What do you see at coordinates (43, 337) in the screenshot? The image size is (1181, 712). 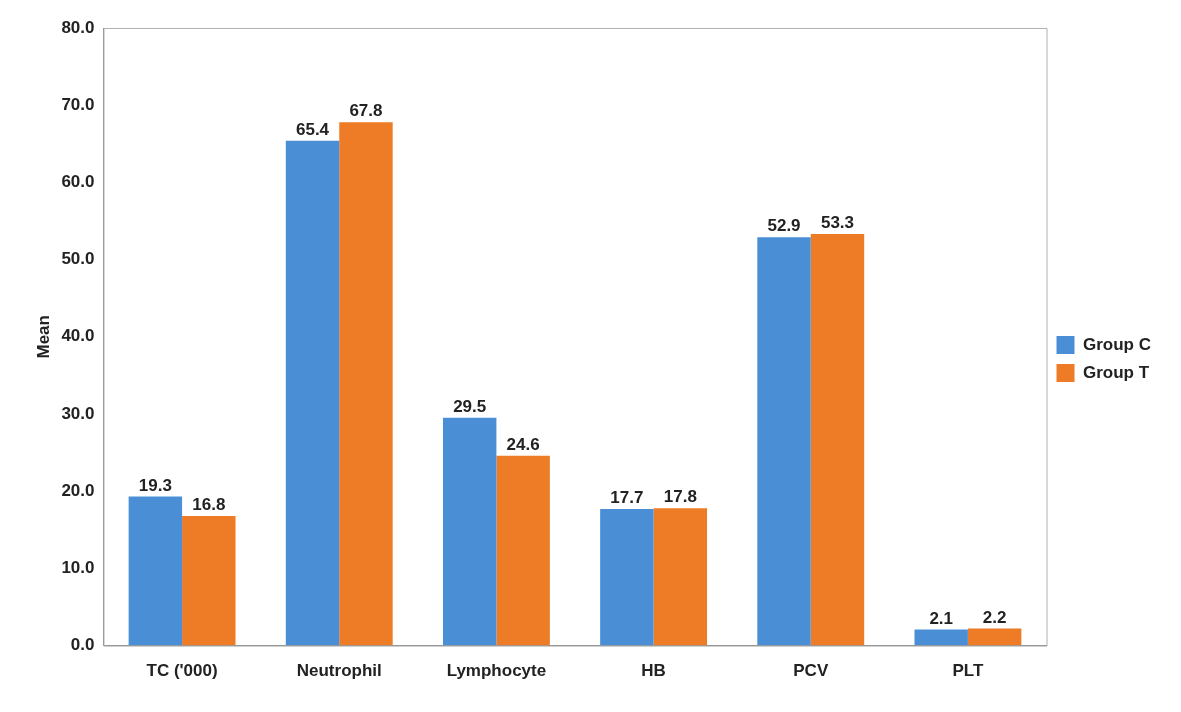 I see `y-axis-title: Mean` at bounding box center [43, 337].